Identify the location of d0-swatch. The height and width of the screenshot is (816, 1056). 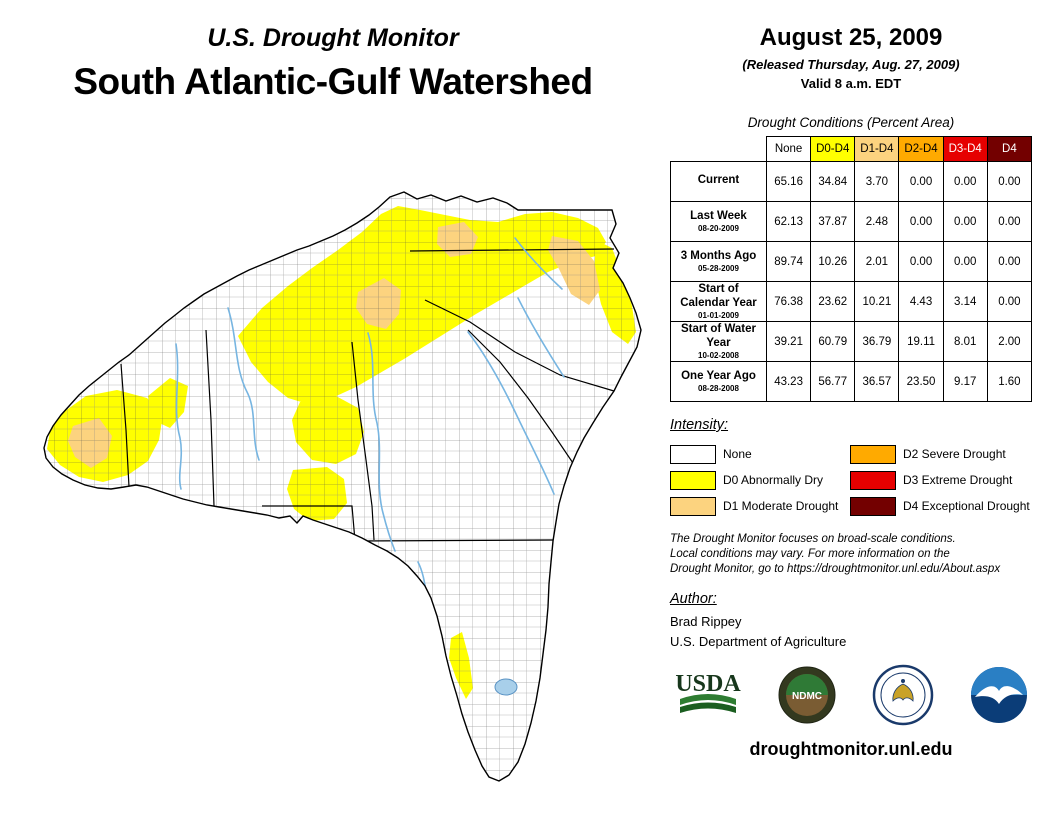
(693, 480).